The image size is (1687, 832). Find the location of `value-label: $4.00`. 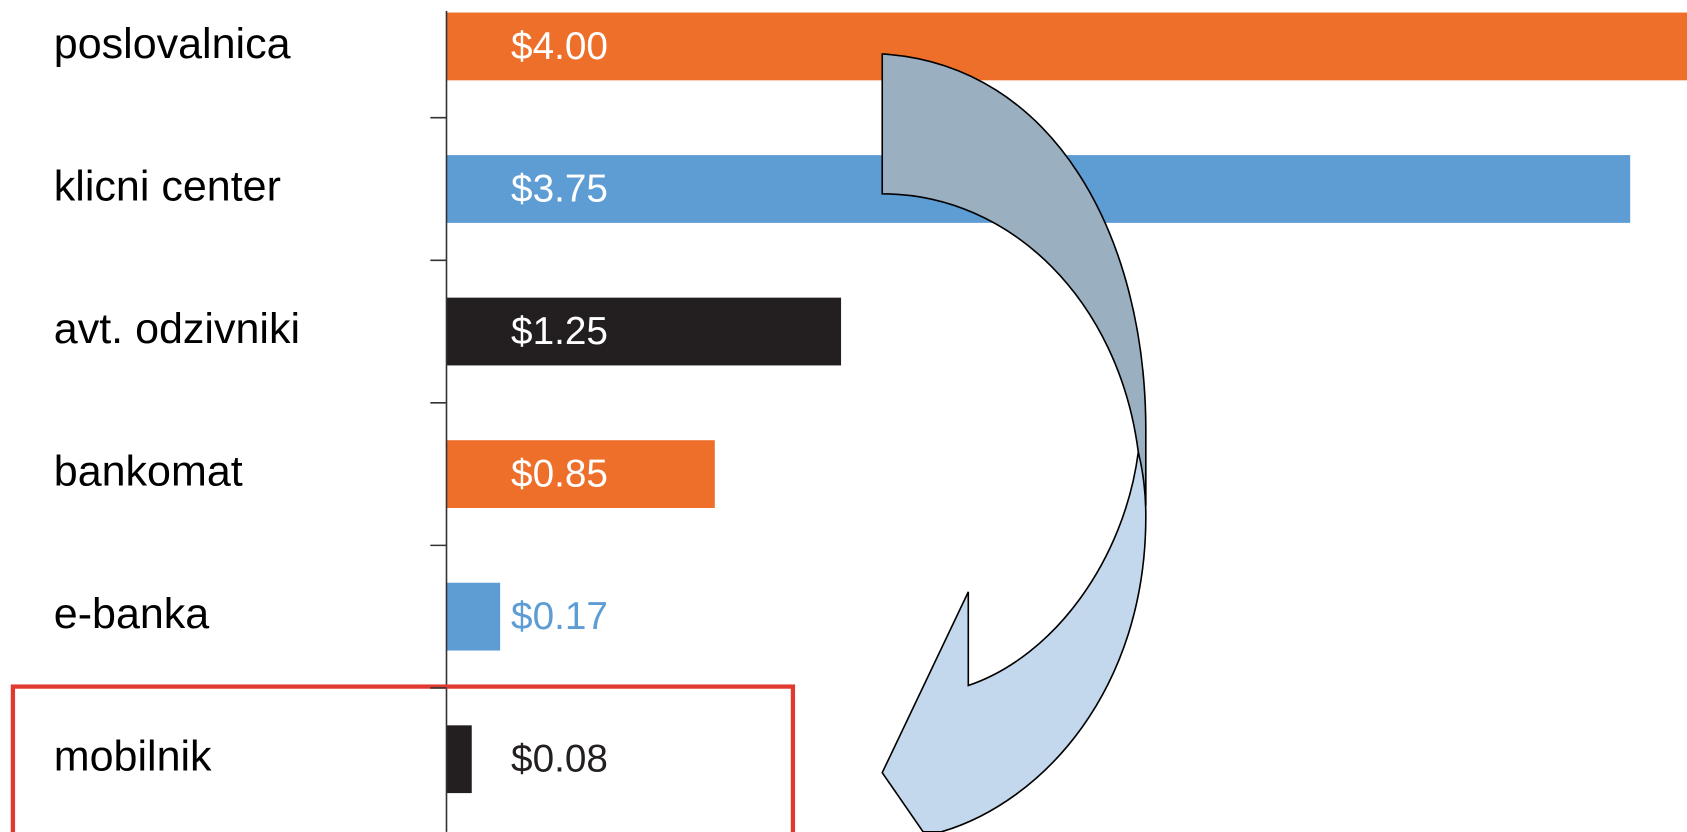

value-label: $4.00 is located at coordinates (559, 46).